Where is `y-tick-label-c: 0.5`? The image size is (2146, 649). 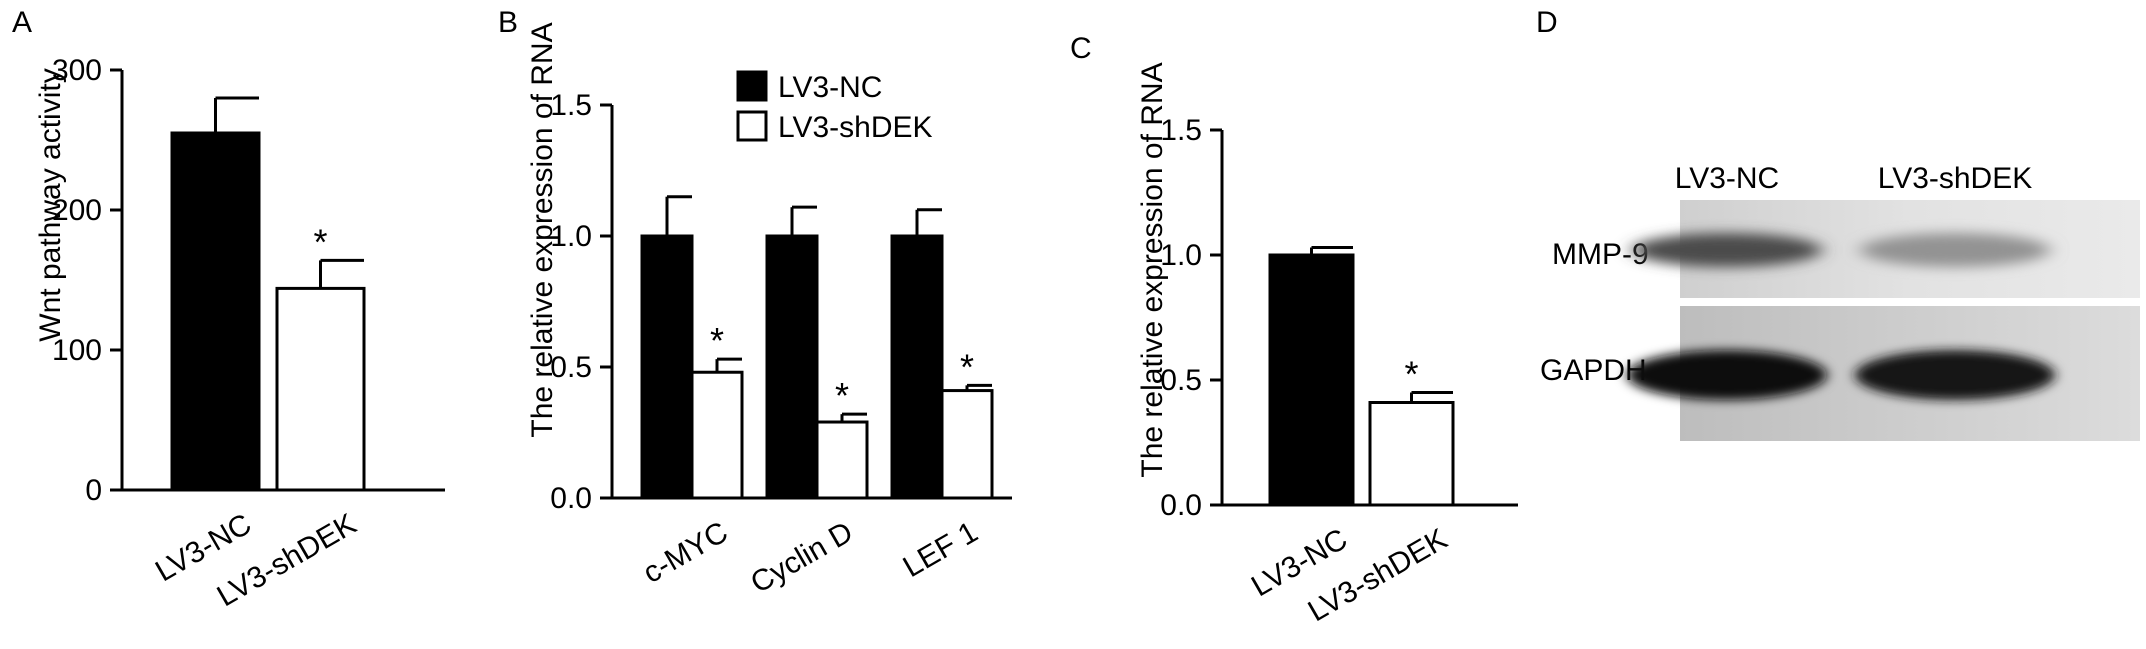
y-tick-label-c: 0.5 is located at coordinates (1181, 380).